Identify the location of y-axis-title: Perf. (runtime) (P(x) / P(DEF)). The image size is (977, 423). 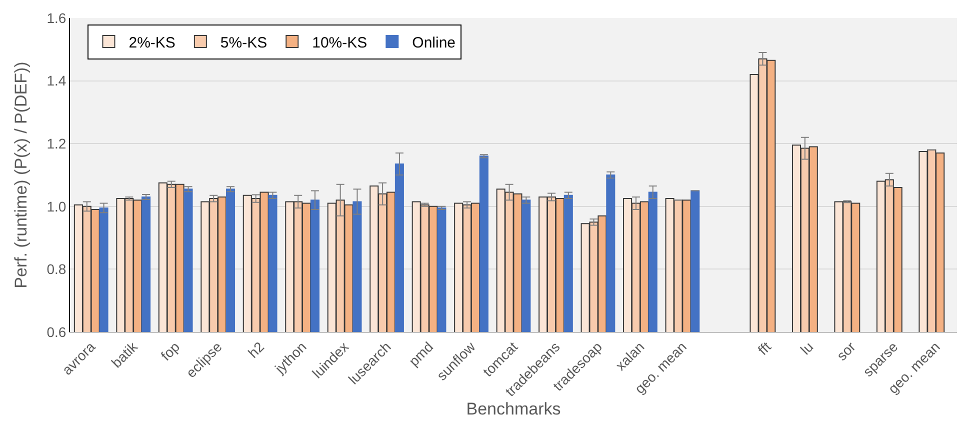
(20, 175).